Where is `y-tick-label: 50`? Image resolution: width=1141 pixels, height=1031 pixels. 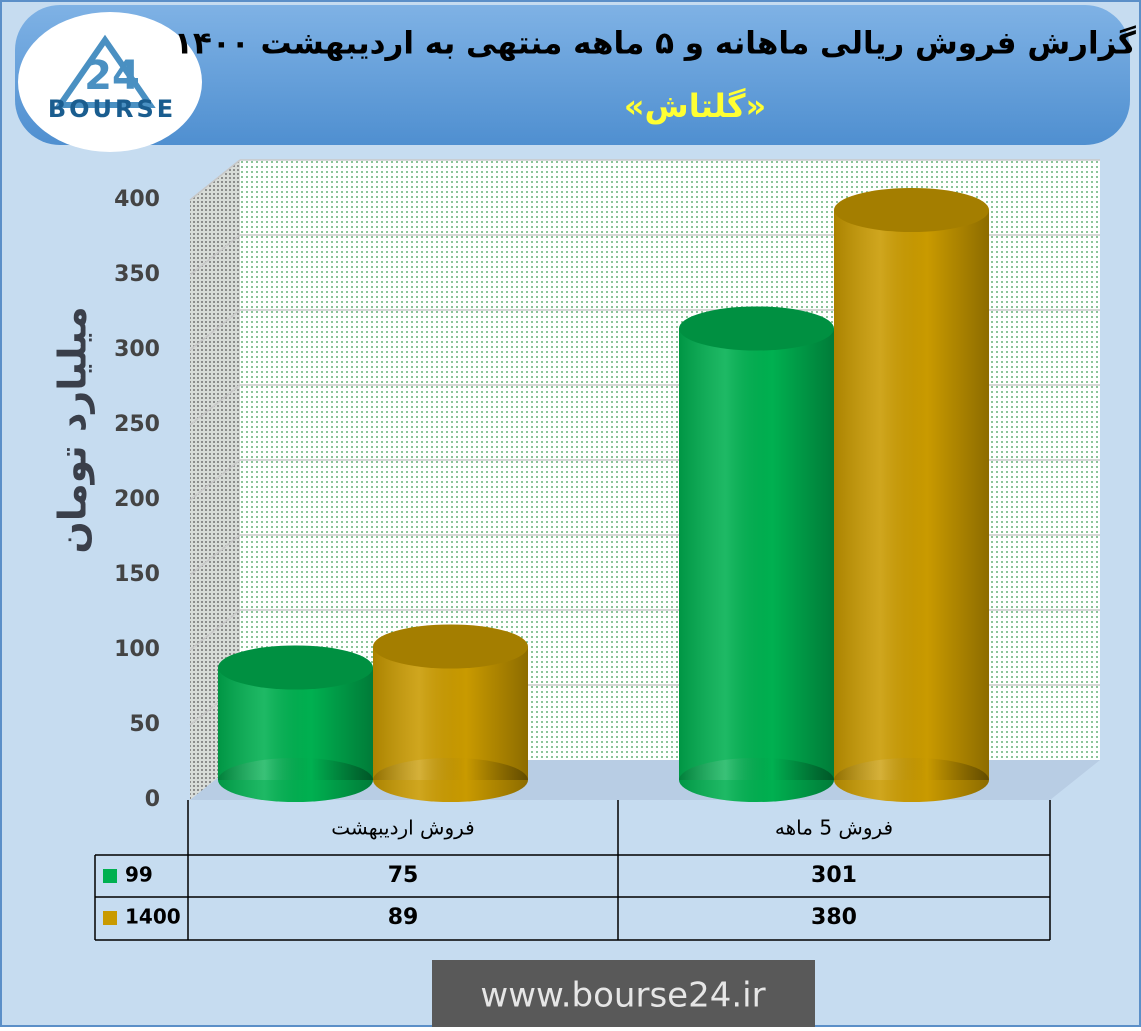
y-tick-label: 50 is located at coordinates (144, 724).